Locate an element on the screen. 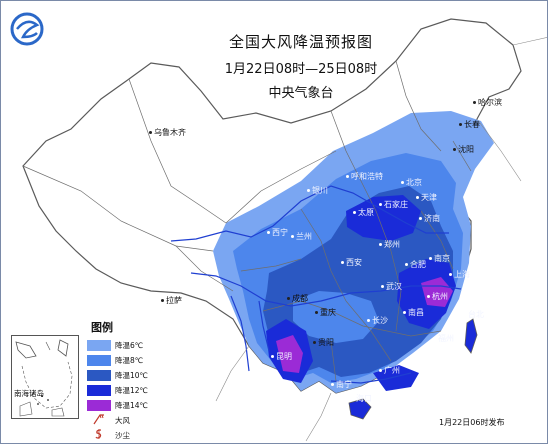 The image size is (548, 444). issuing-agency: 中央气象台 is located at coordinates (301, 93).